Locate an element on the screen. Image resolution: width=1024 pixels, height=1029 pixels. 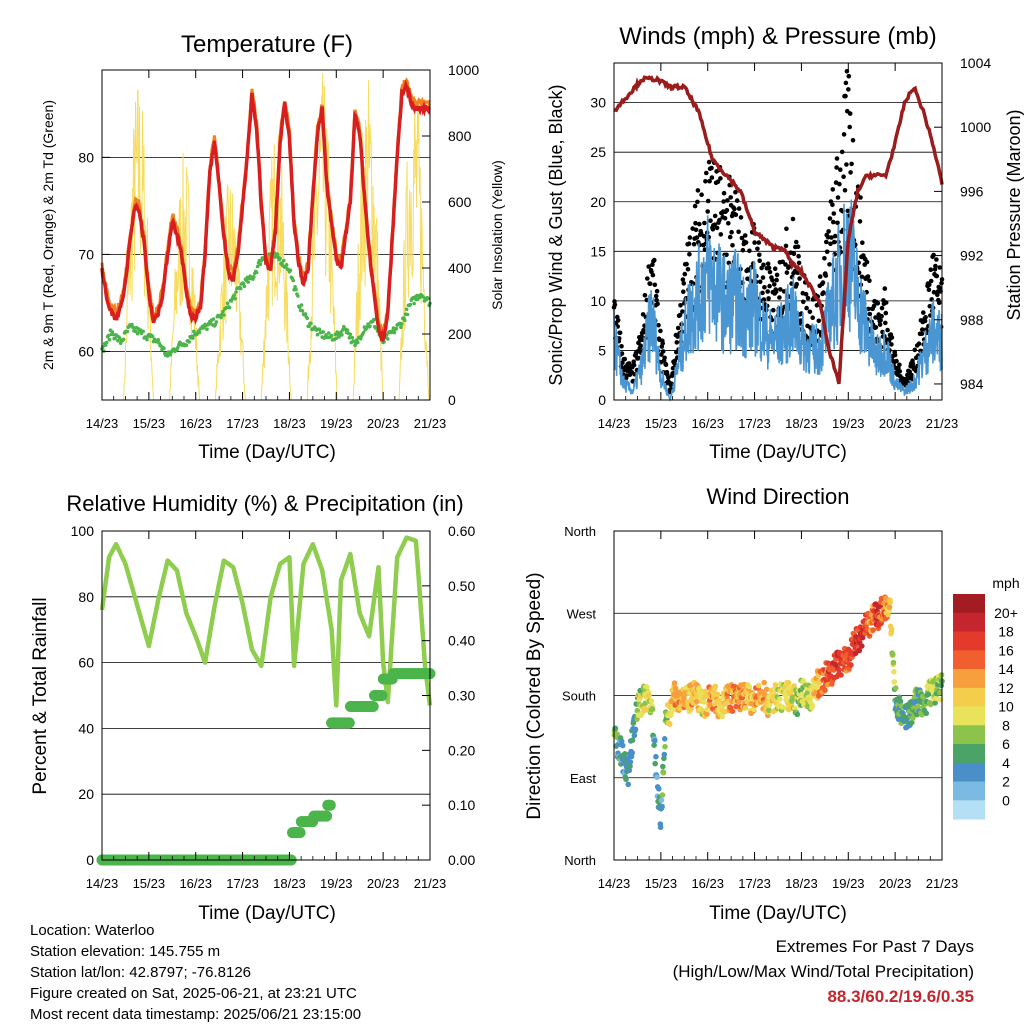
legend-label: 14 is located at coordinates (1006, 669).